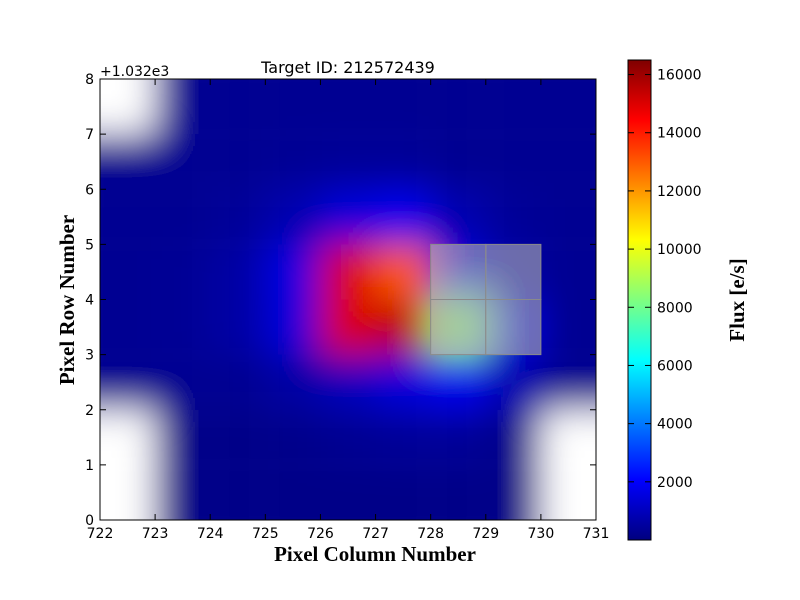 This screenshot has width=800, height=600. I want to click on x-tick-label: 729, so click(485, 534).